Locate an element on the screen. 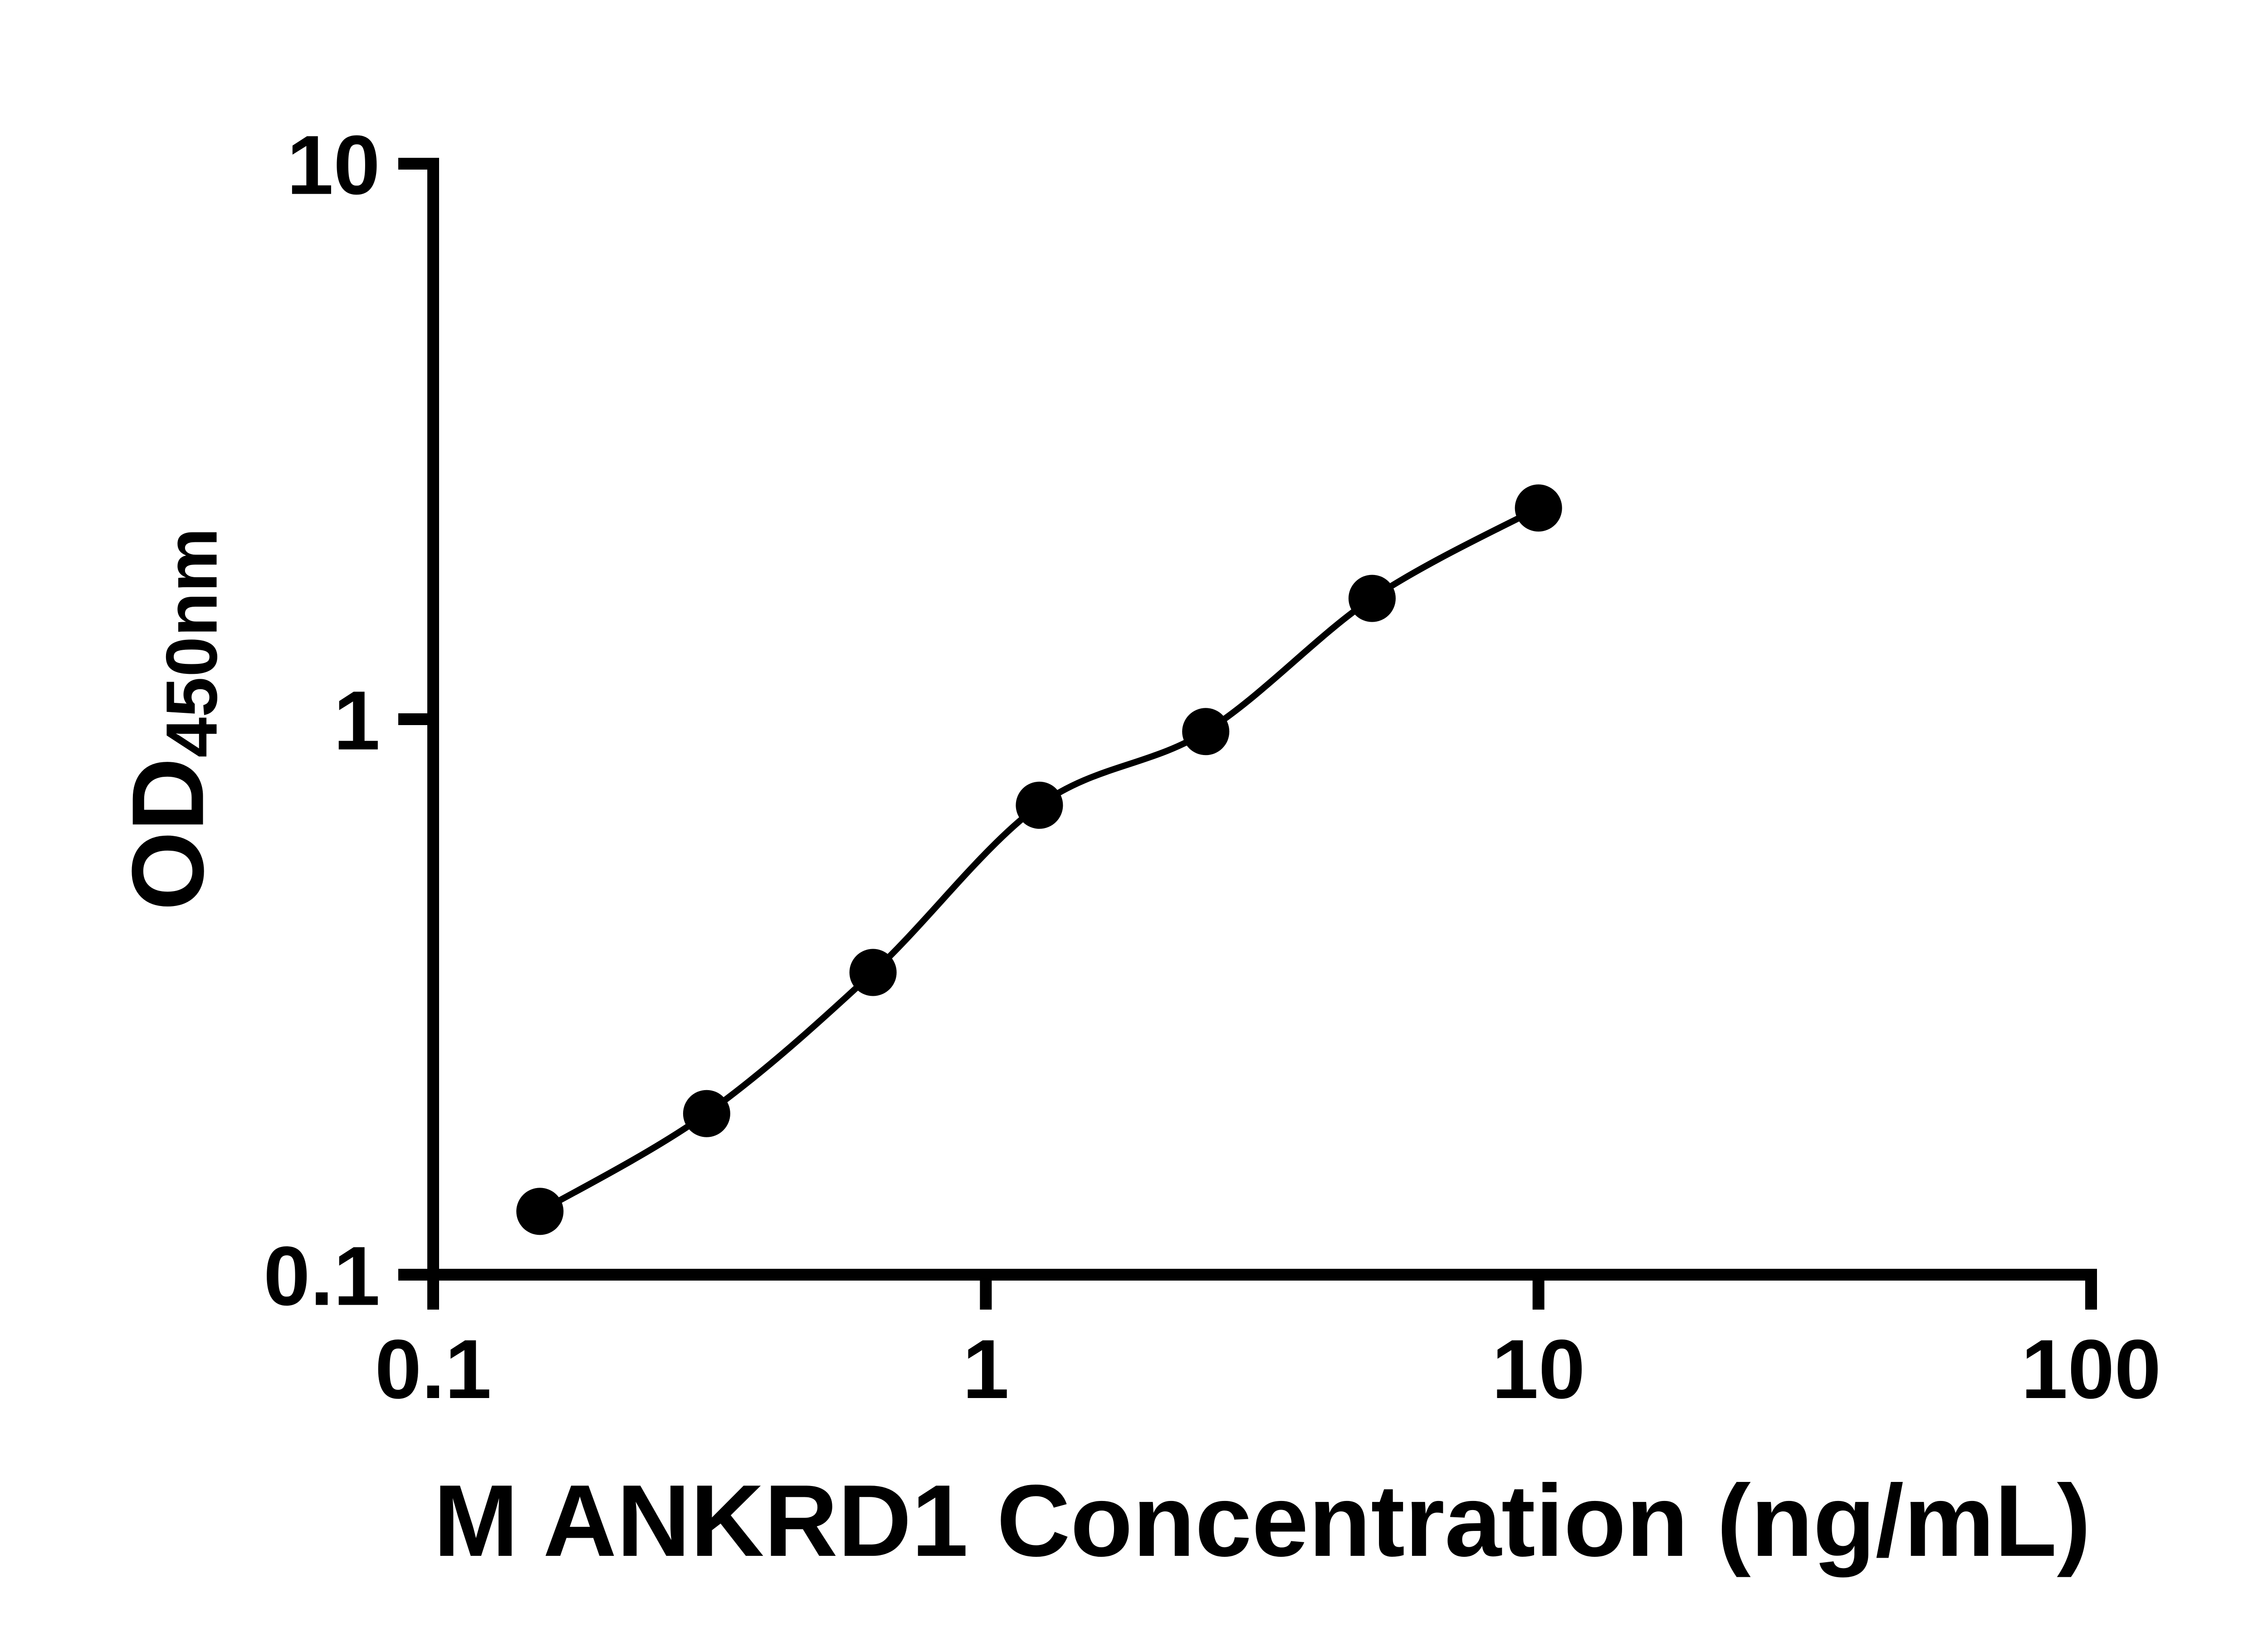  x-axis-tick-label: 0.1 is located at coordinates (433, 1369).